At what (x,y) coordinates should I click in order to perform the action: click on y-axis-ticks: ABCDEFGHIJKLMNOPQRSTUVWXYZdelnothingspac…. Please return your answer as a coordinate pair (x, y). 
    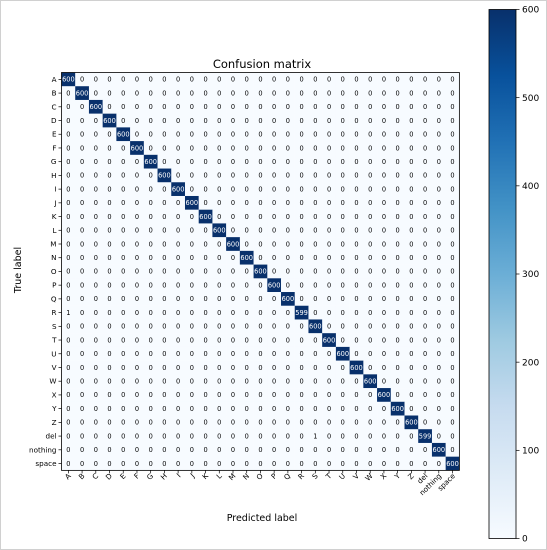
    Looking at the image, I should click on (45, 271).